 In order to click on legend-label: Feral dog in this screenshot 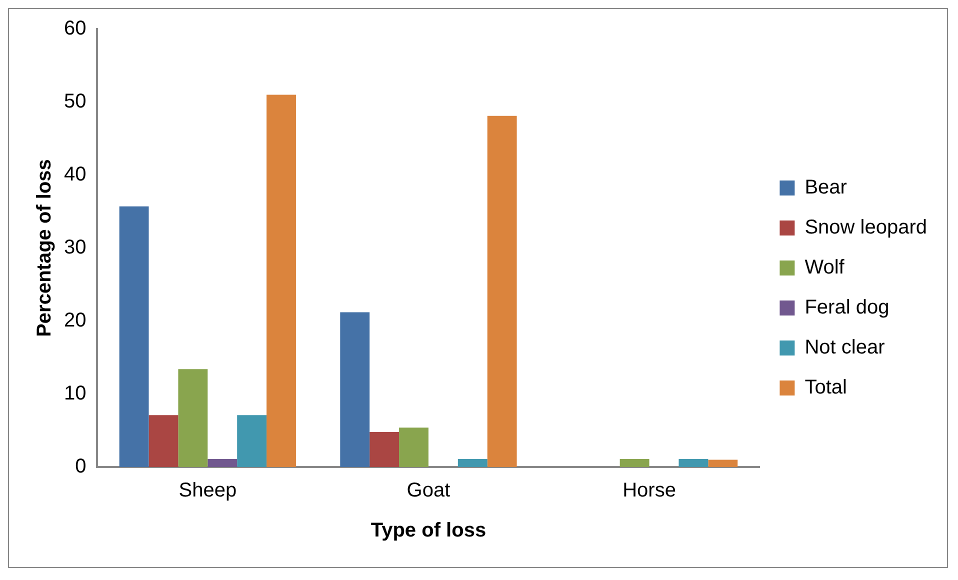, I will do `click(847, 307)`.